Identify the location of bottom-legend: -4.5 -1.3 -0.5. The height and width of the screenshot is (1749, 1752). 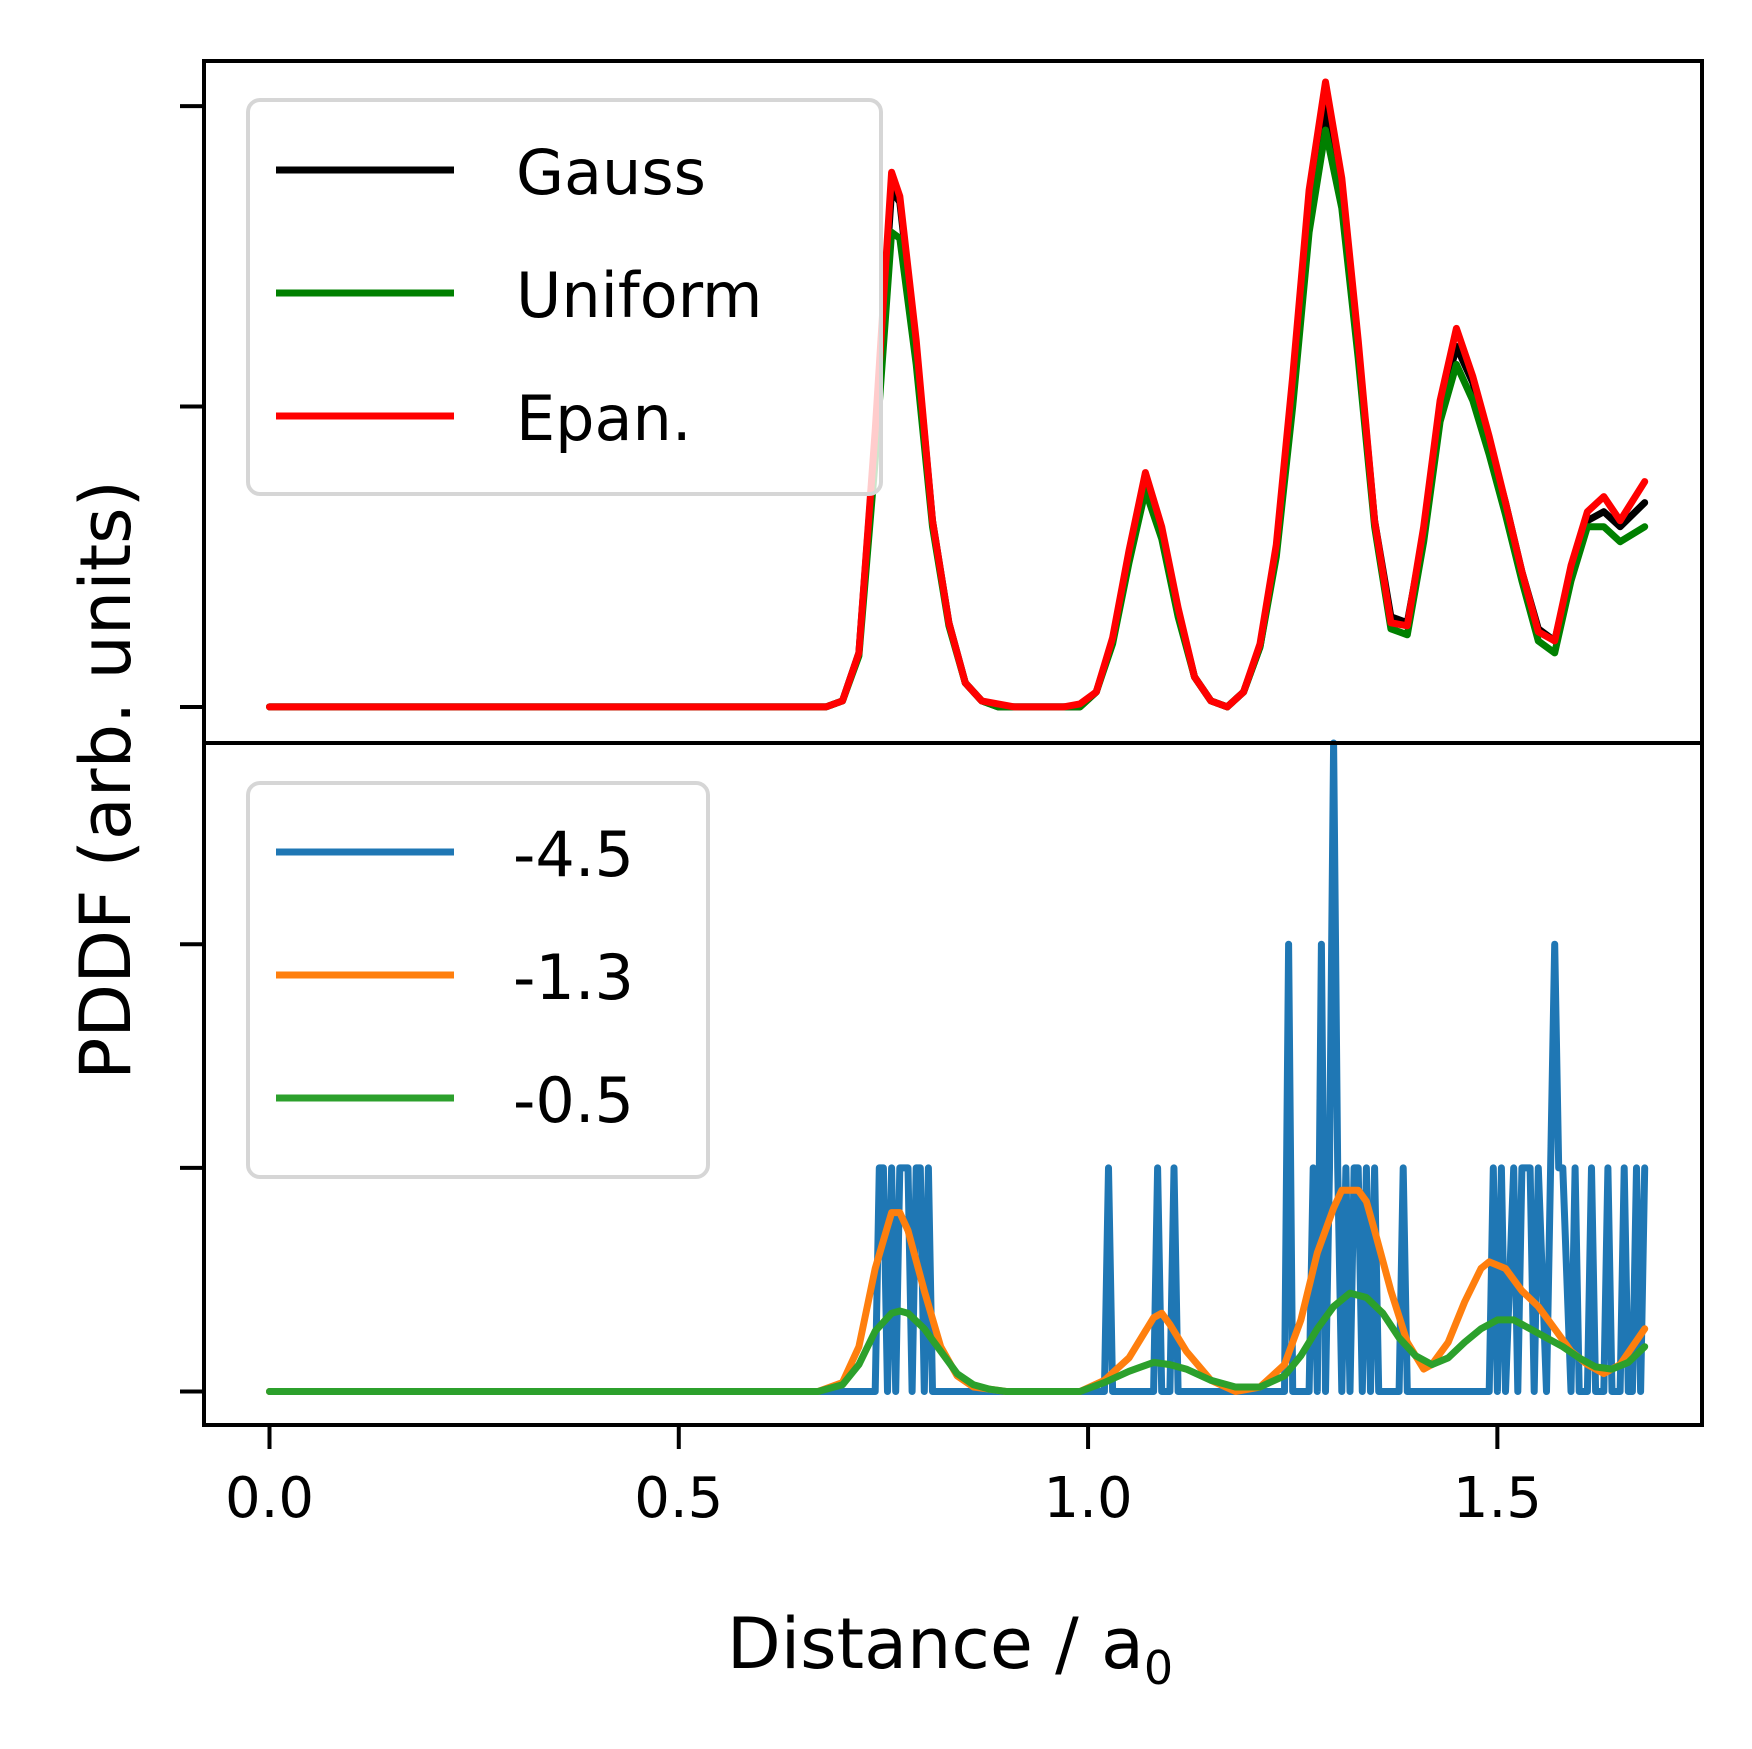
(478, 980).